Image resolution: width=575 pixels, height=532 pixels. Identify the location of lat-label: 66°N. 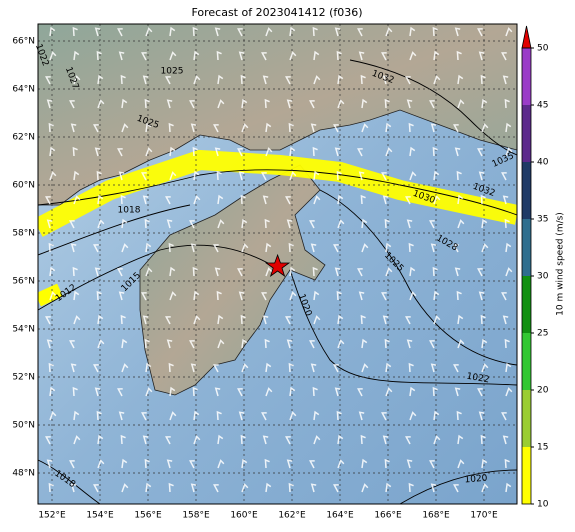
(23, 42).